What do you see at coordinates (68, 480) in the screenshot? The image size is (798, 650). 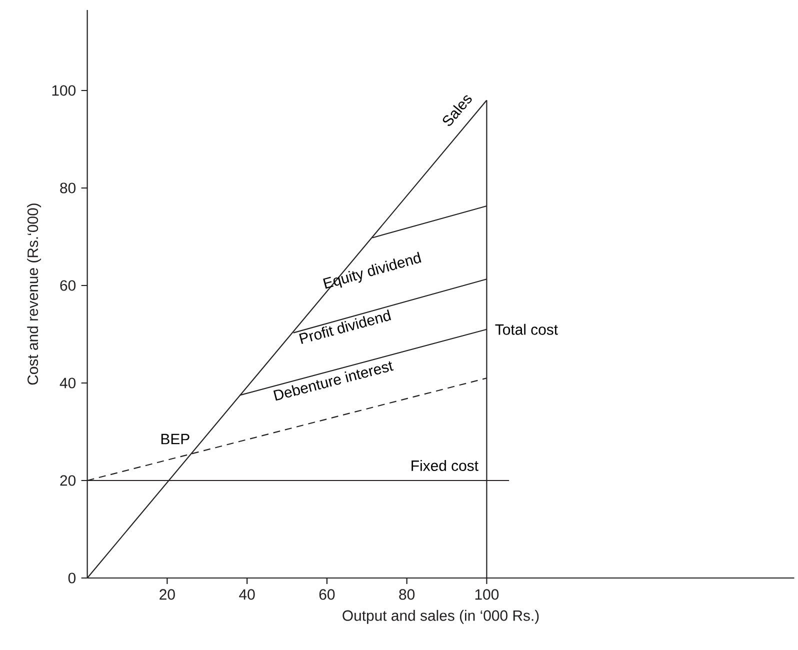 I see `y-tick-label: 20` at bounding box center [68, 480].